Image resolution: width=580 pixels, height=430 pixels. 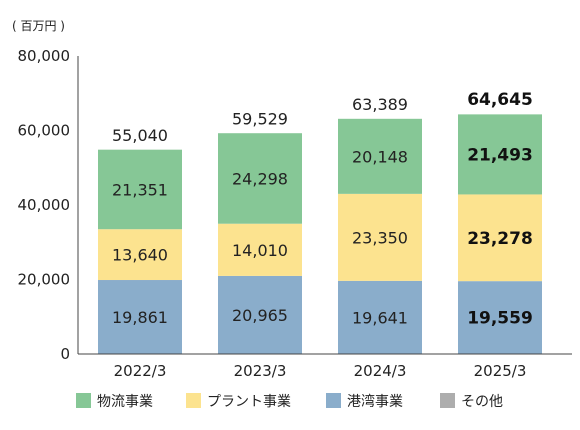 I want to click on segment-value-label: 24,298, so click(x=260, y=178).